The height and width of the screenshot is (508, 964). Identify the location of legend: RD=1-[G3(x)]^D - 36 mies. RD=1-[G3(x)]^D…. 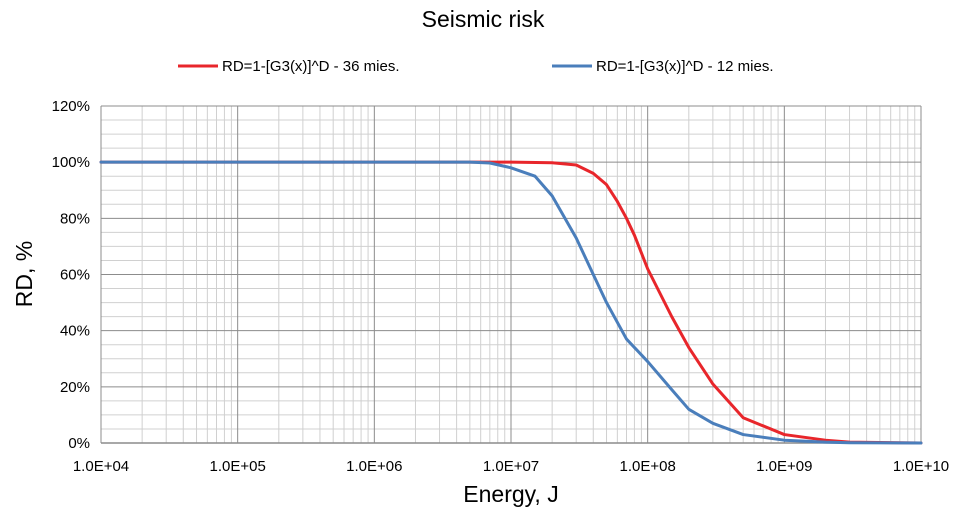
(476, 66).